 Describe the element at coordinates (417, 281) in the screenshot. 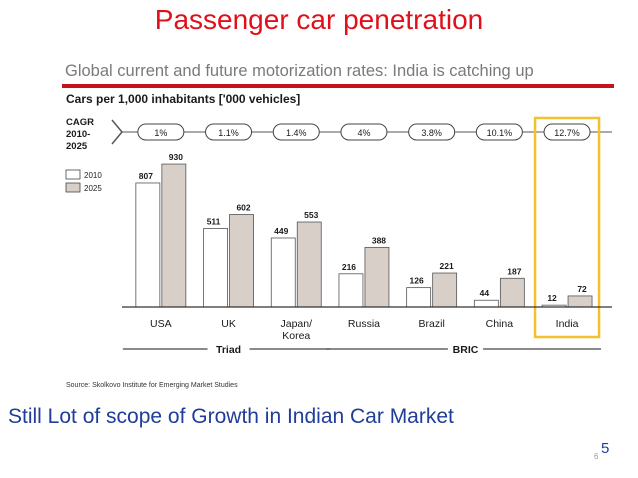

I see `data-label: 126` at that location.